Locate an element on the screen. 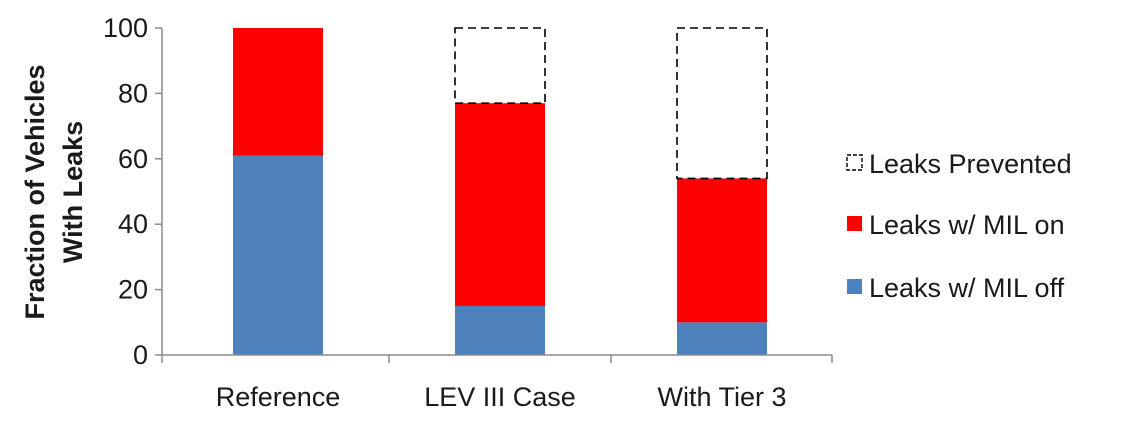 The width and height of the screenshot is (1126, 421). x-category-label: LEV III Case is located at coordinates (500, 397).